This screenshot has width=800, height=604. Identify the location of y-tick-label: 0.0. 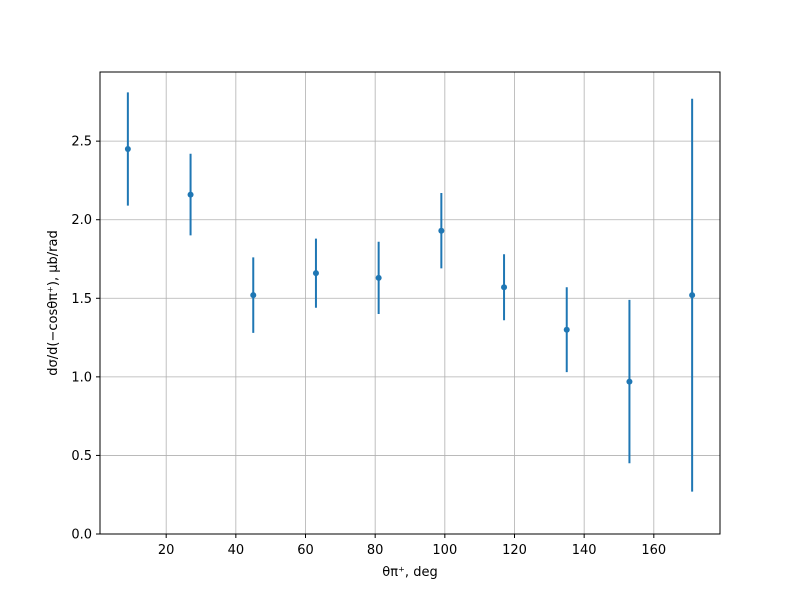
(81, 535).